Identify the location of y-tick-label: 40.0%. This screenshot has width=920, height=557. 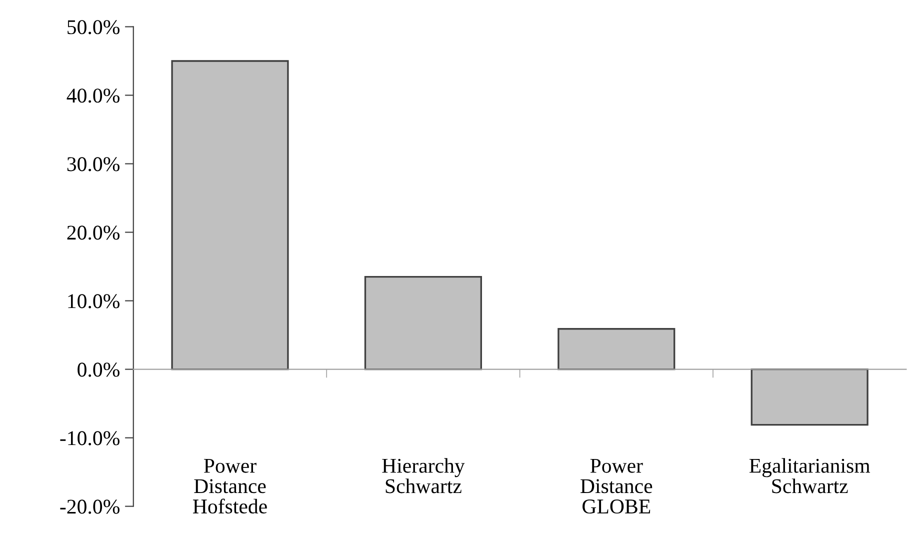
(93, 95).